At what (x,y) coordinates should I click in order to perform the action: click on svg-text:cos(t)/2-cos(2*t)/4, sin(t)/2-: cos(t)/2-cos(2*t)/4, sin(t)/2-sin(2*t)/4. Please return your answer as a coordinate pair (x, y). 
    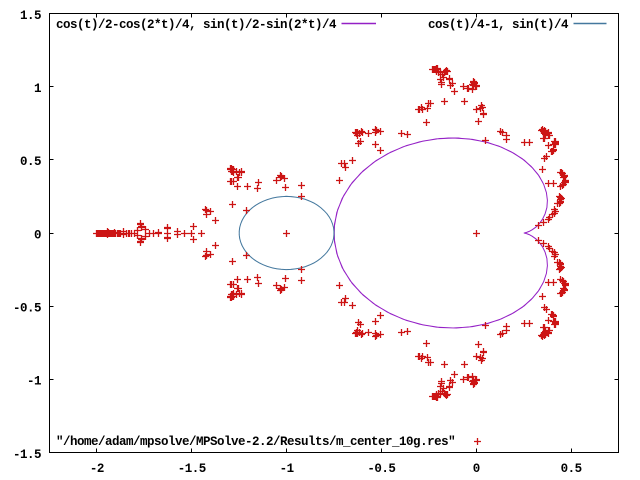
    Looking at the image, I should click on (196, 25).